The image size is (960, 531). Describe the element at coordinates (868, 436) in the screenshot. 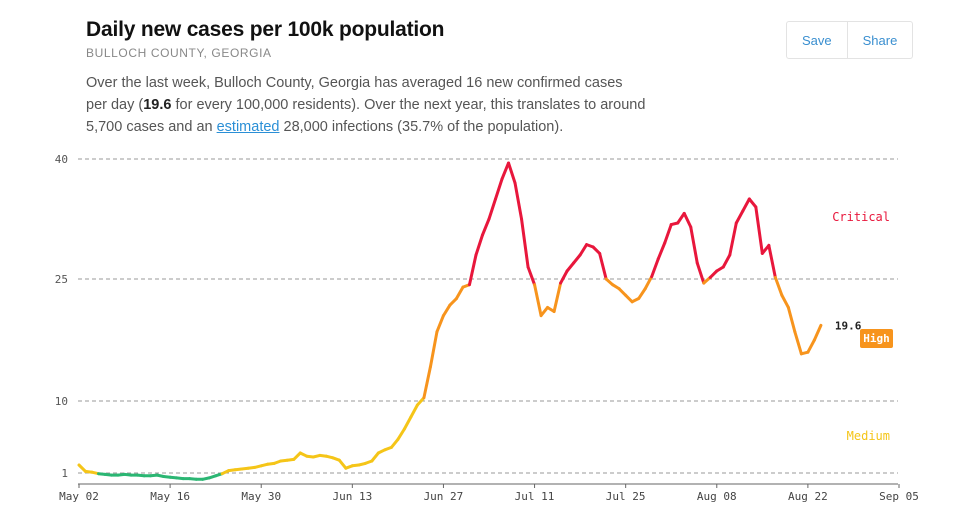

I see `zone-label-medium: Medium` at that location.